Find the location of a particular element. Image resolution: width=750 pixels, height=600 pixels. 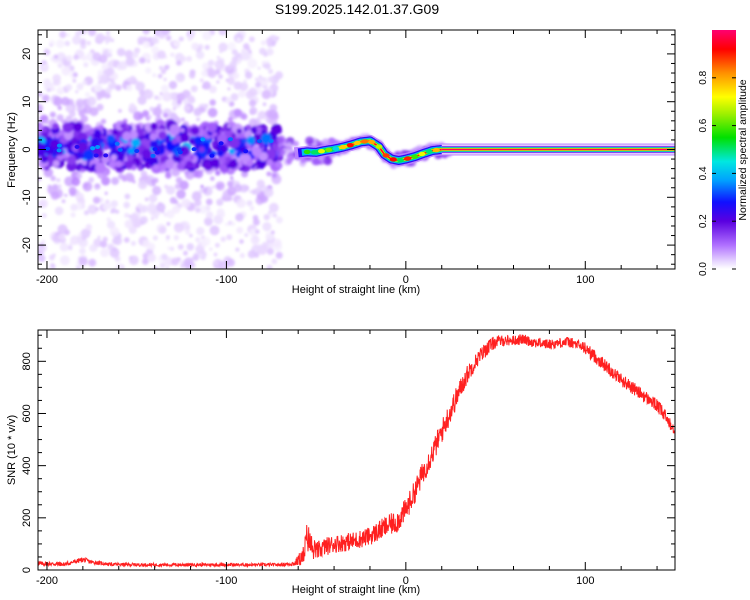

spectrogram-y-label: Frequency (Hz) is located at coordinates (12, 150).